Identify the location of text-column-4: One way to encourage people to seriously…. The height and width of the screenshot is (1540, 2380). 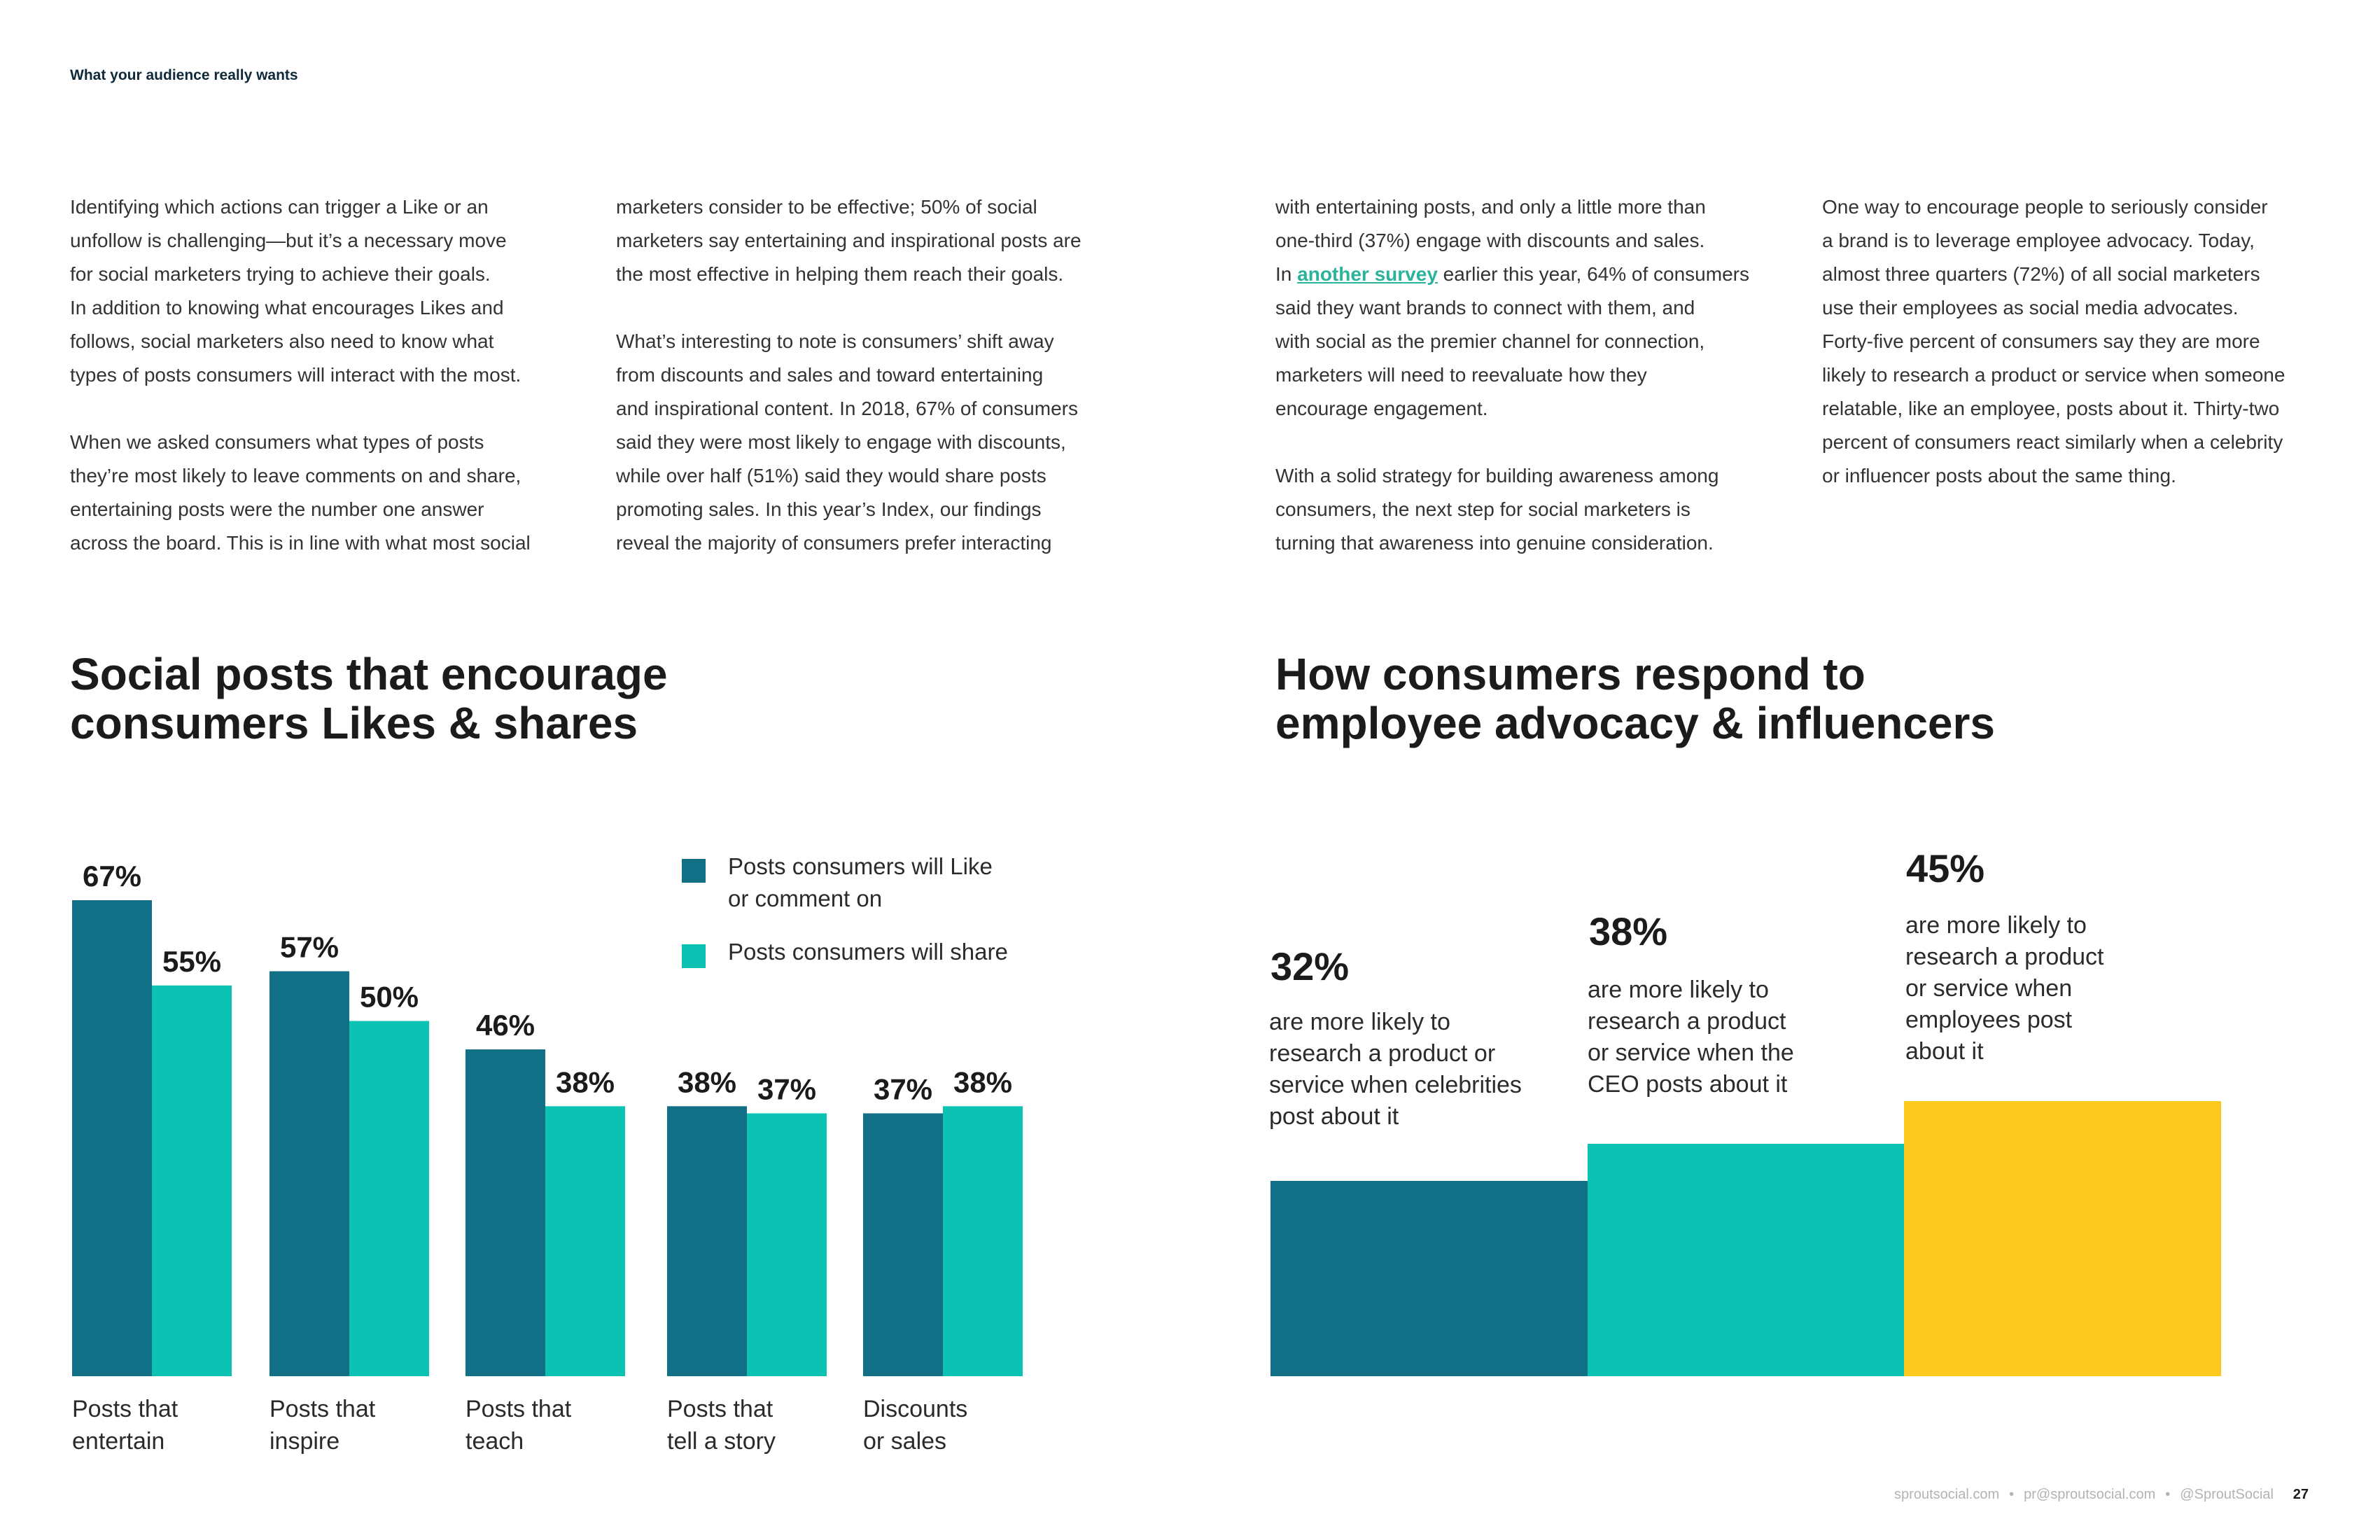
(2077, 341).